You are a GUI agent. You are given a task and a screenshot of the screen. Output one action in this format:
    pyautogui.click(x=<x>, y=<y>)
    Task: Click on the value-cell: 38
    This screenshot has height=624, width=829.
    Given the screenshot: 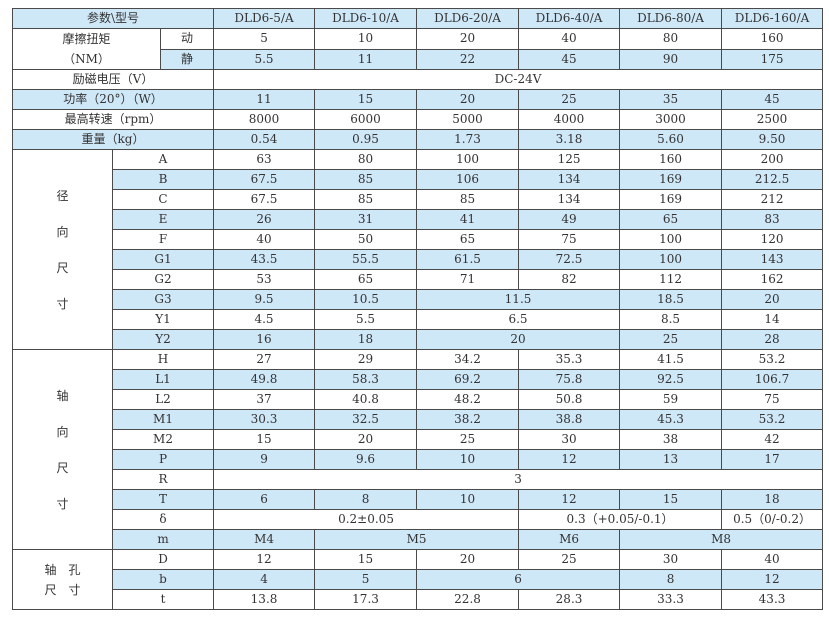 What is the action you would take?
    pyautogui.click(x=671, y=439)
    